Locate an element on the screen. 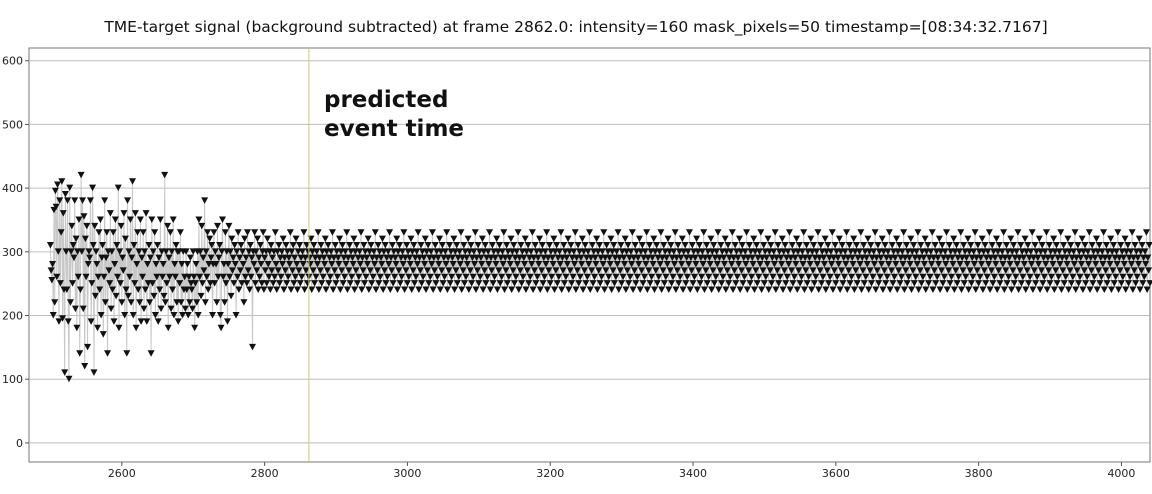  y-tick-label-200: 200 is located at coordinates (12, 316).